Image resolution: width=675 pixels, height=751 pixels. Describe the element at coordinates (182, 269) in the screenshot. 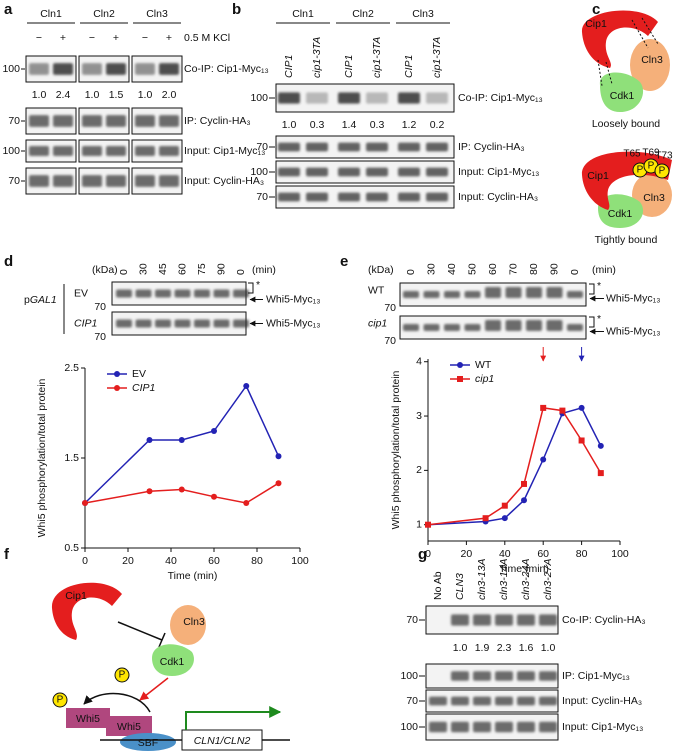

I see `time-label: 60` at that location.